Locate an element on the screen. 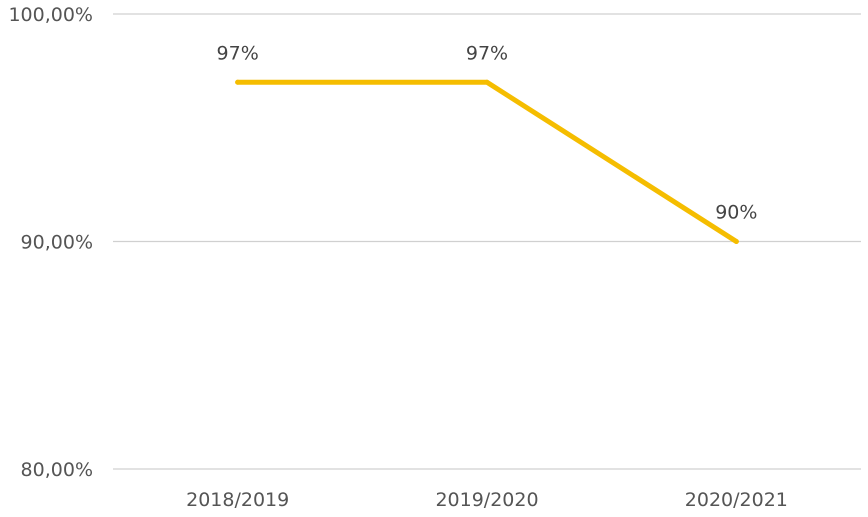 This screenshot has width=868, height=517. x-tick-label: 2019/2020 is located at coordinates (486, 500).